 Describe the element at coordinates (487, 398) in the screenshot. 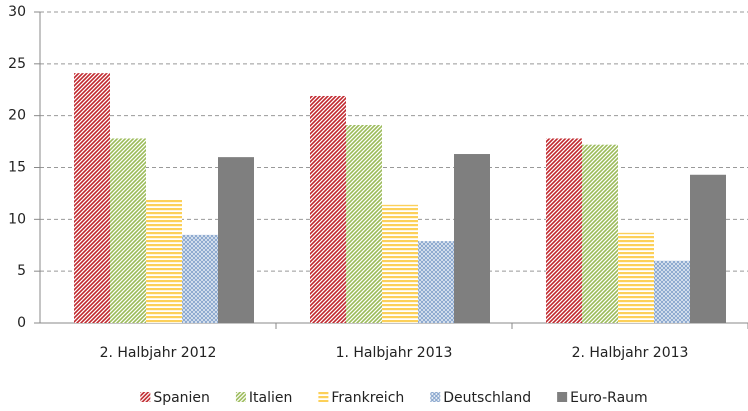

I see `legend-label: Deutschland` at that location.